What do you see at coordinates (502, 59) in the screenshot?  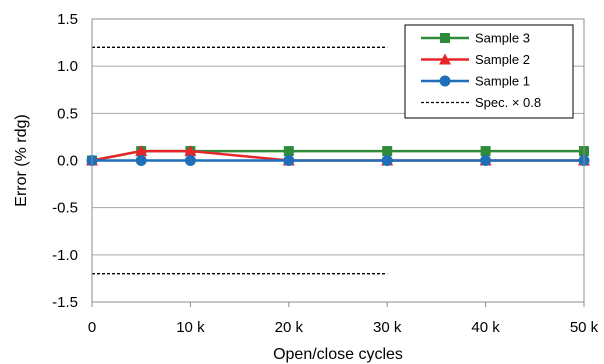 I see `legend-label: Sample 2` at bounding box center [502, 59].